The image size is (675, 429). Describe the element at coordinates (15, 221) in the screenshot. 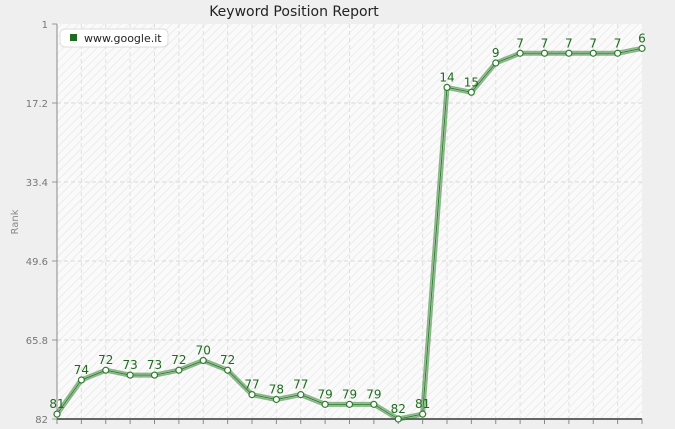

I see `y-axis-label: Rank` at that location.